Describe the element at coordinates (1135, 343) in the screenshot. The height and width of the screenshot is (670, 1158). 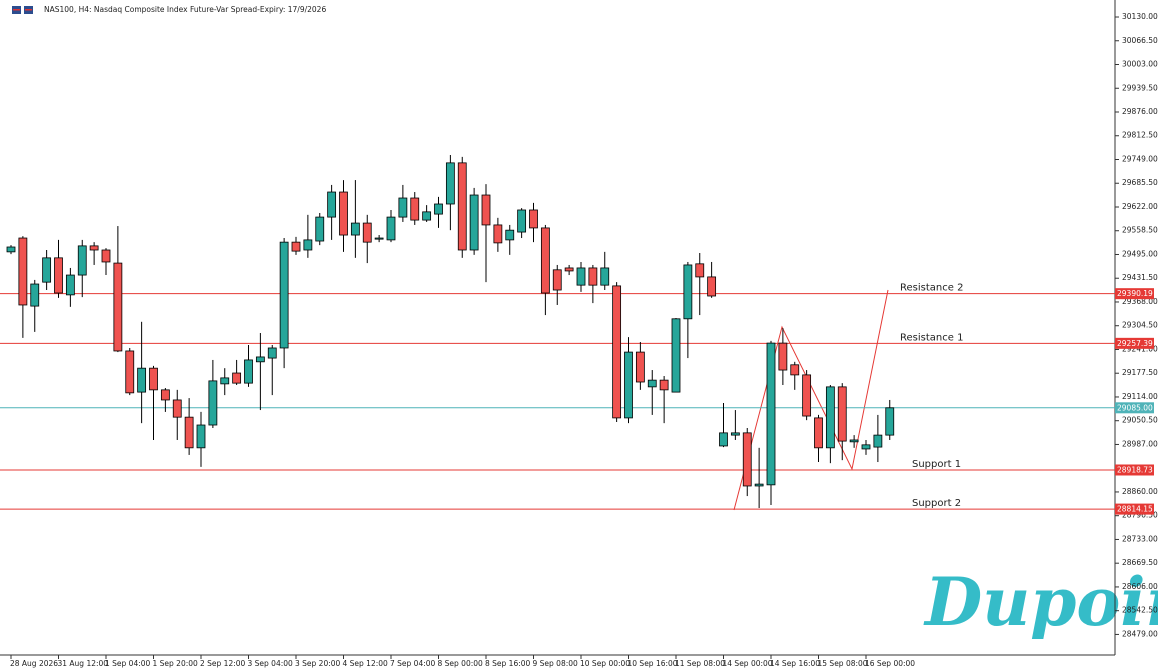
I see `price-label: 29257.39` at that location.